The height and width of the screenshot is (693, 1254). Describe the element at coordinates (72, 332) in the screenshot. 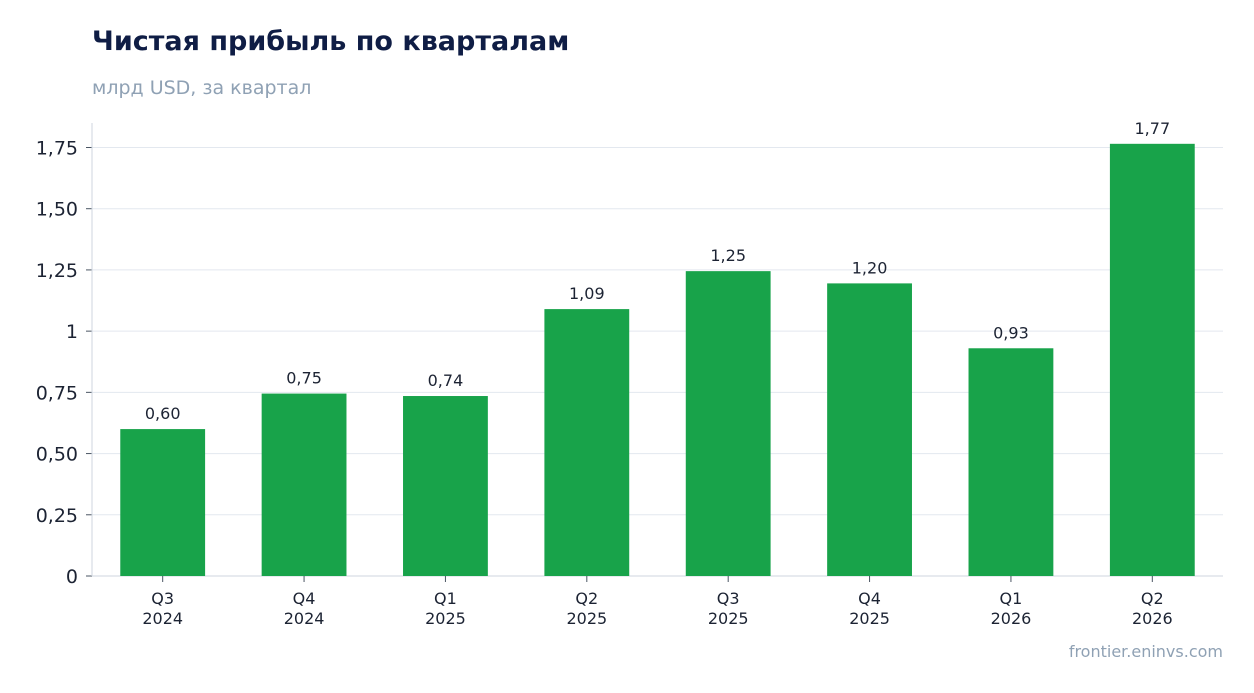

I see `y-tick-label: 1` at that location.